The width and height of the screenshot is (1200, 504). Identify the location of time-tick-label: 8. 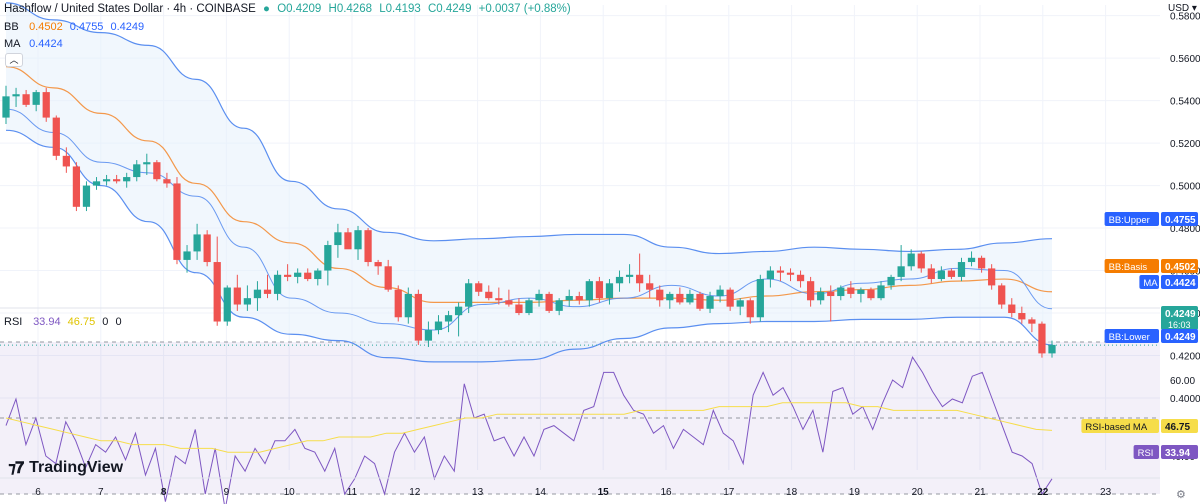
(164, 492).